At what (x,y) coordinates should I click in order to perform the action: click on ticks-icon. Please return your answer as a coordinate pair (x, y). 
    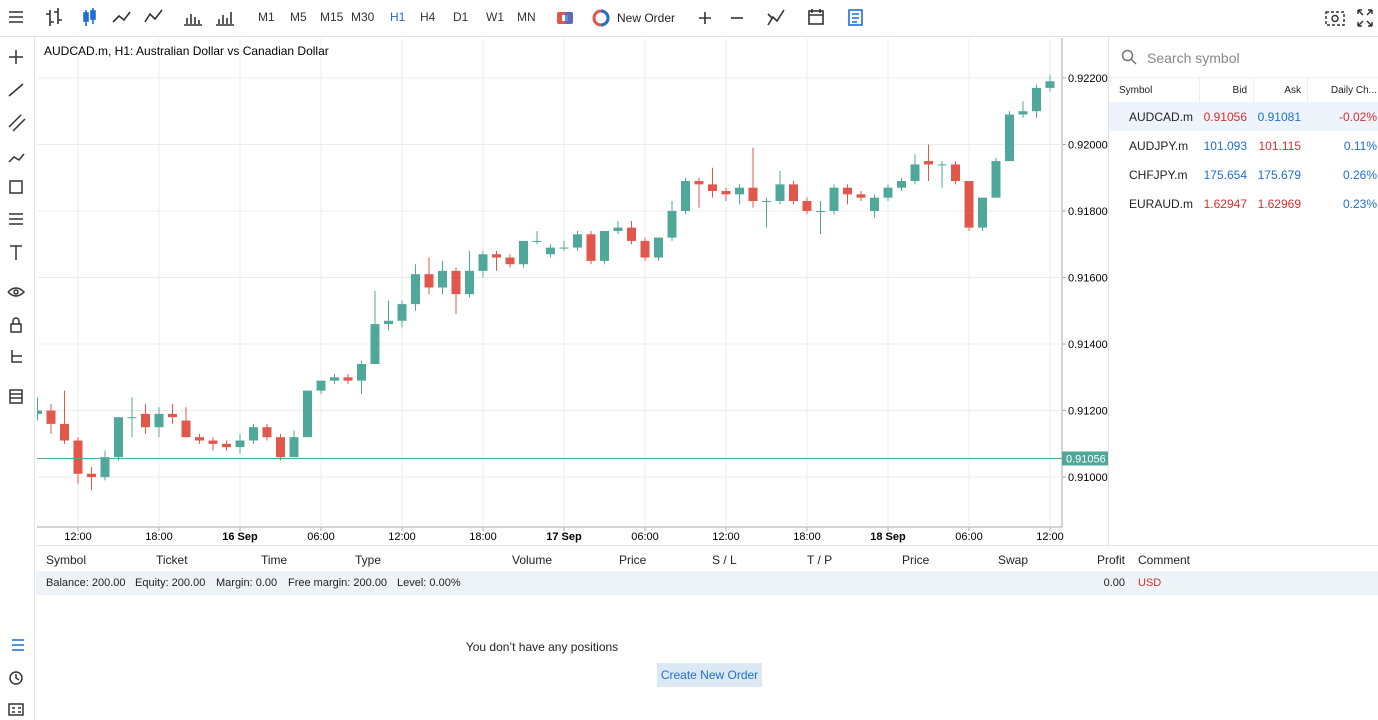
    Looking at the image, I should click on (225, 19).